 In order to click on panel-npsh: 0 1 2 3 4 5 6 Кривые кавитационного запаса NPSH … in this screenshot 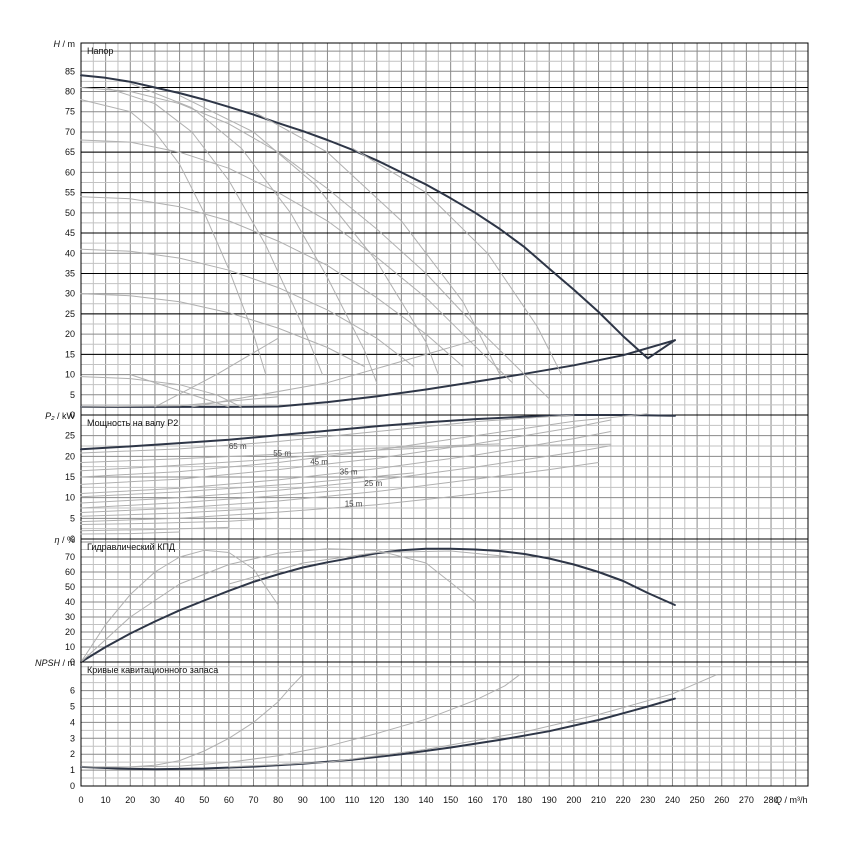, I will do `click(422, 724)`.